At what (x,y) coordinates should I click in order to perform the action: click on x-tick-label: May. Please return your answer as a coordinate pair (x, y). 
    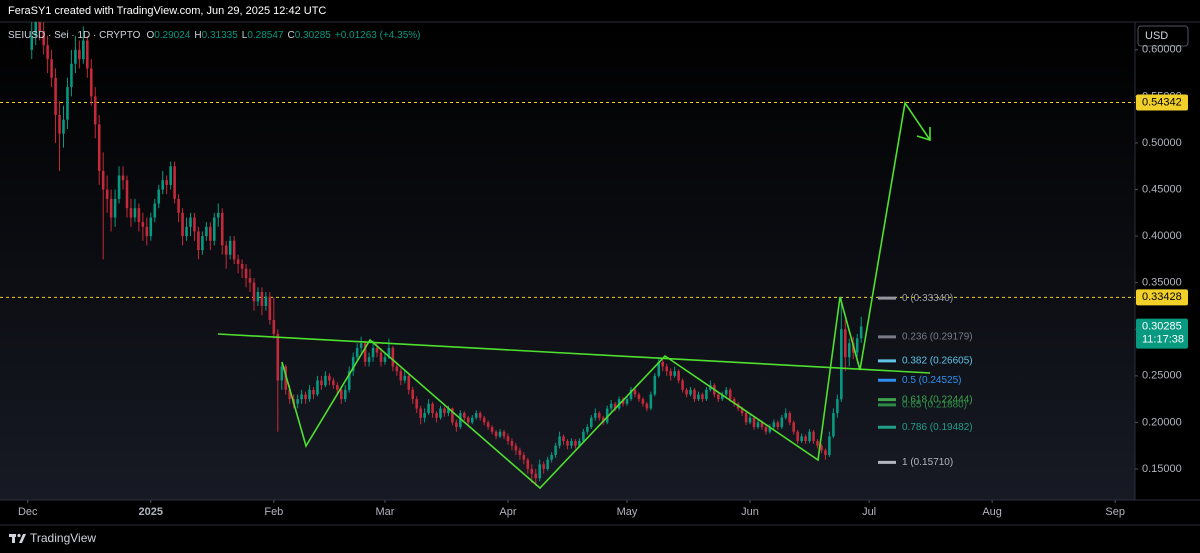
    Looking at the image, I should click on (627, 512).